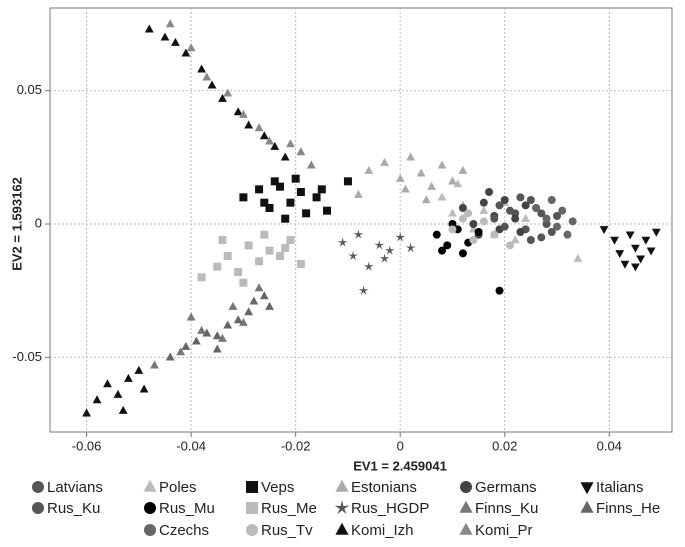 This screenshot has width=685, height=547. I want to click on legend-label: Rus_Tv, so click(287, 530).